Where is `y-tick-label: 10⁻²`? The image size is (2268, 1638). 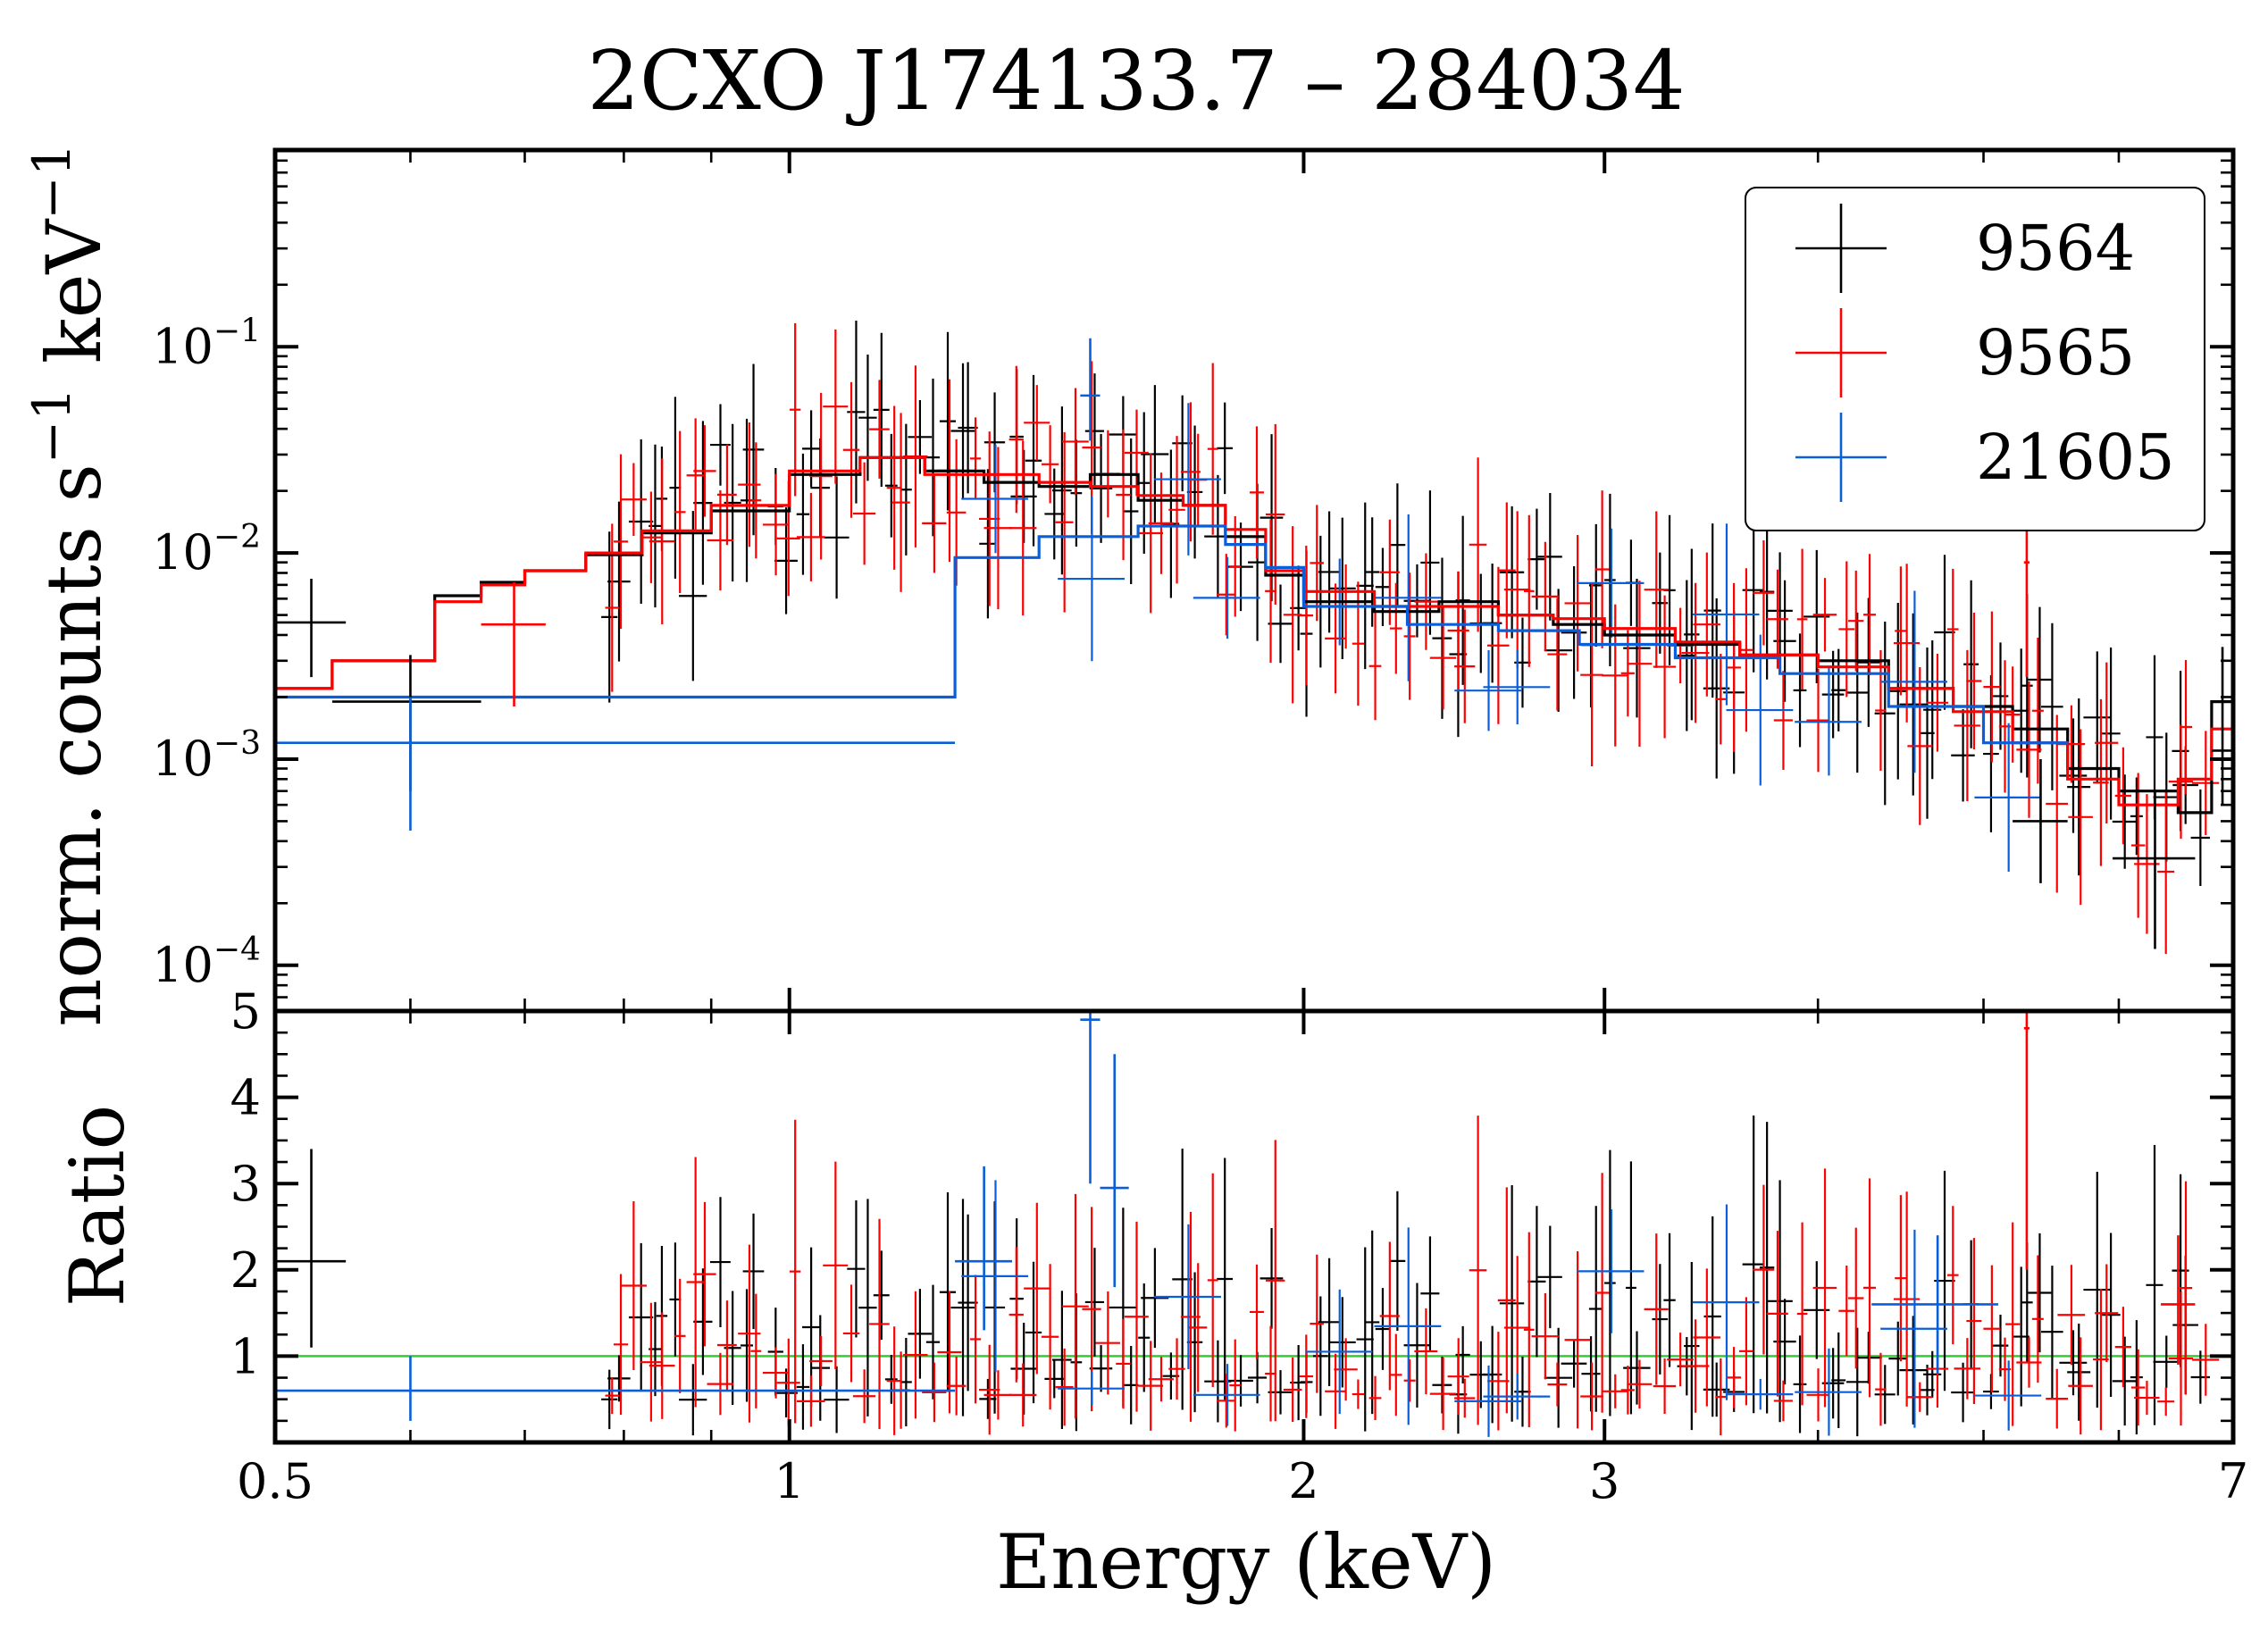
y-tick-label: 10⁻² is located at coordinates (206, 550).